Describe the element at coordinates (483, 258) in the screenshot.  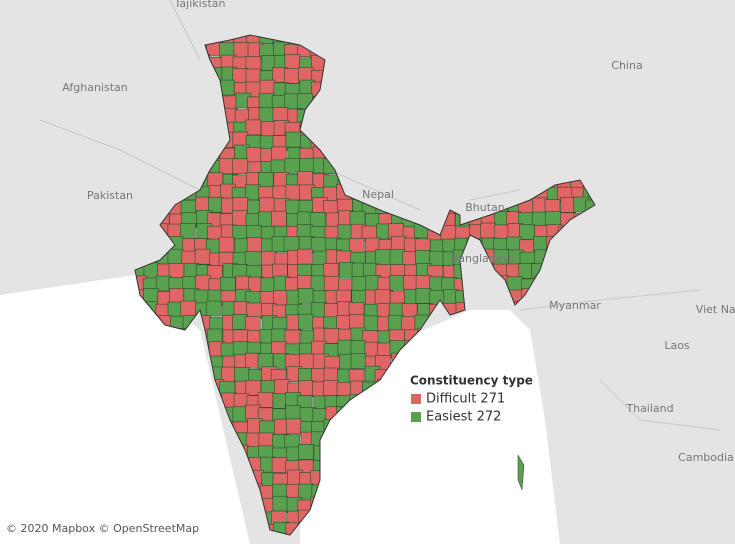
I see `place-label: Bangladesh` at that location.